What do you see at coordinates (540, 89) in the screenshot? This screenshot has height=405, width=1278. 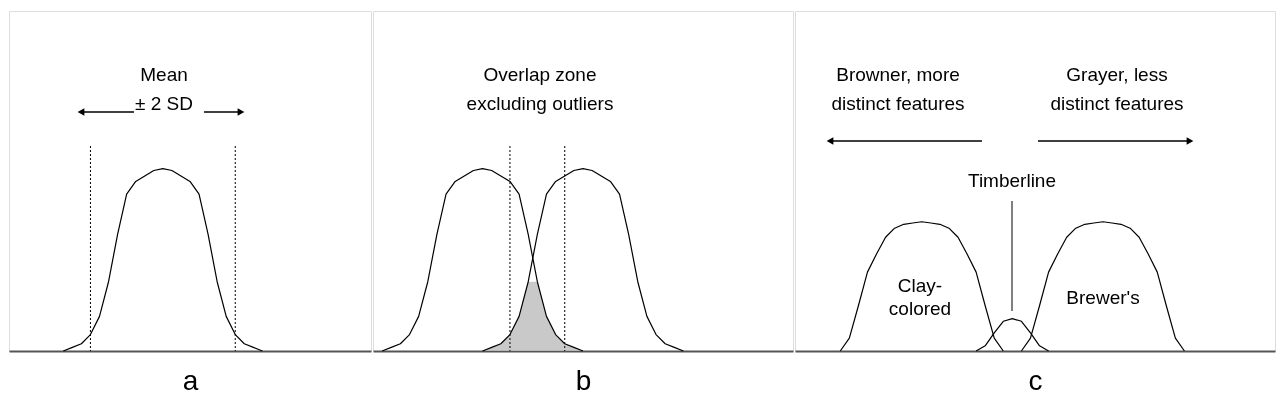 I see `text: Overlap zone excluding outliers` at bounding box center [540, 89].